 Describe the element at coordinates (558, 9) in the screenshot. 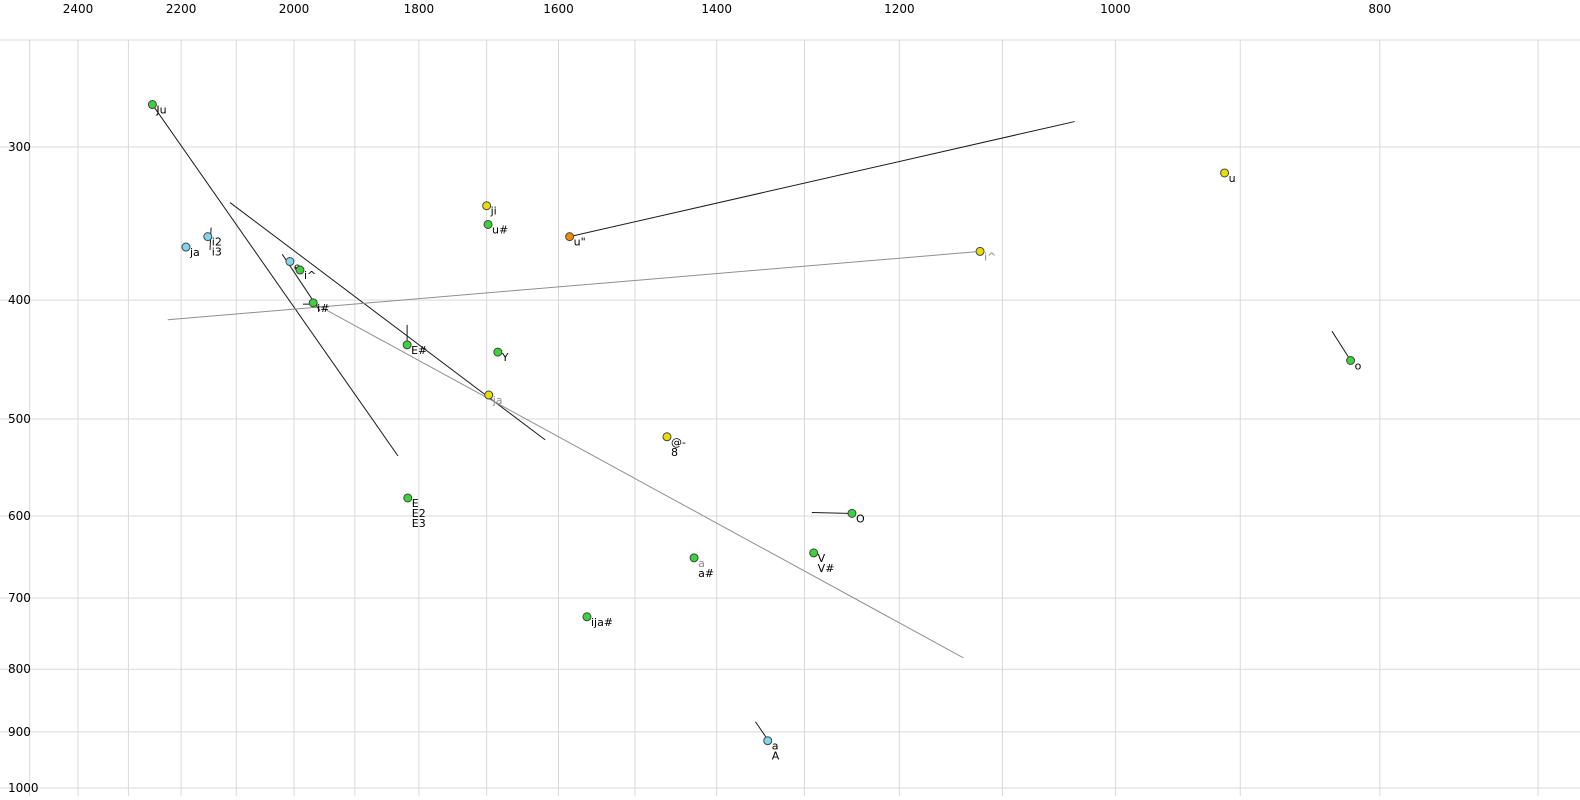

I see `x-tick-label: 1600` at that location.